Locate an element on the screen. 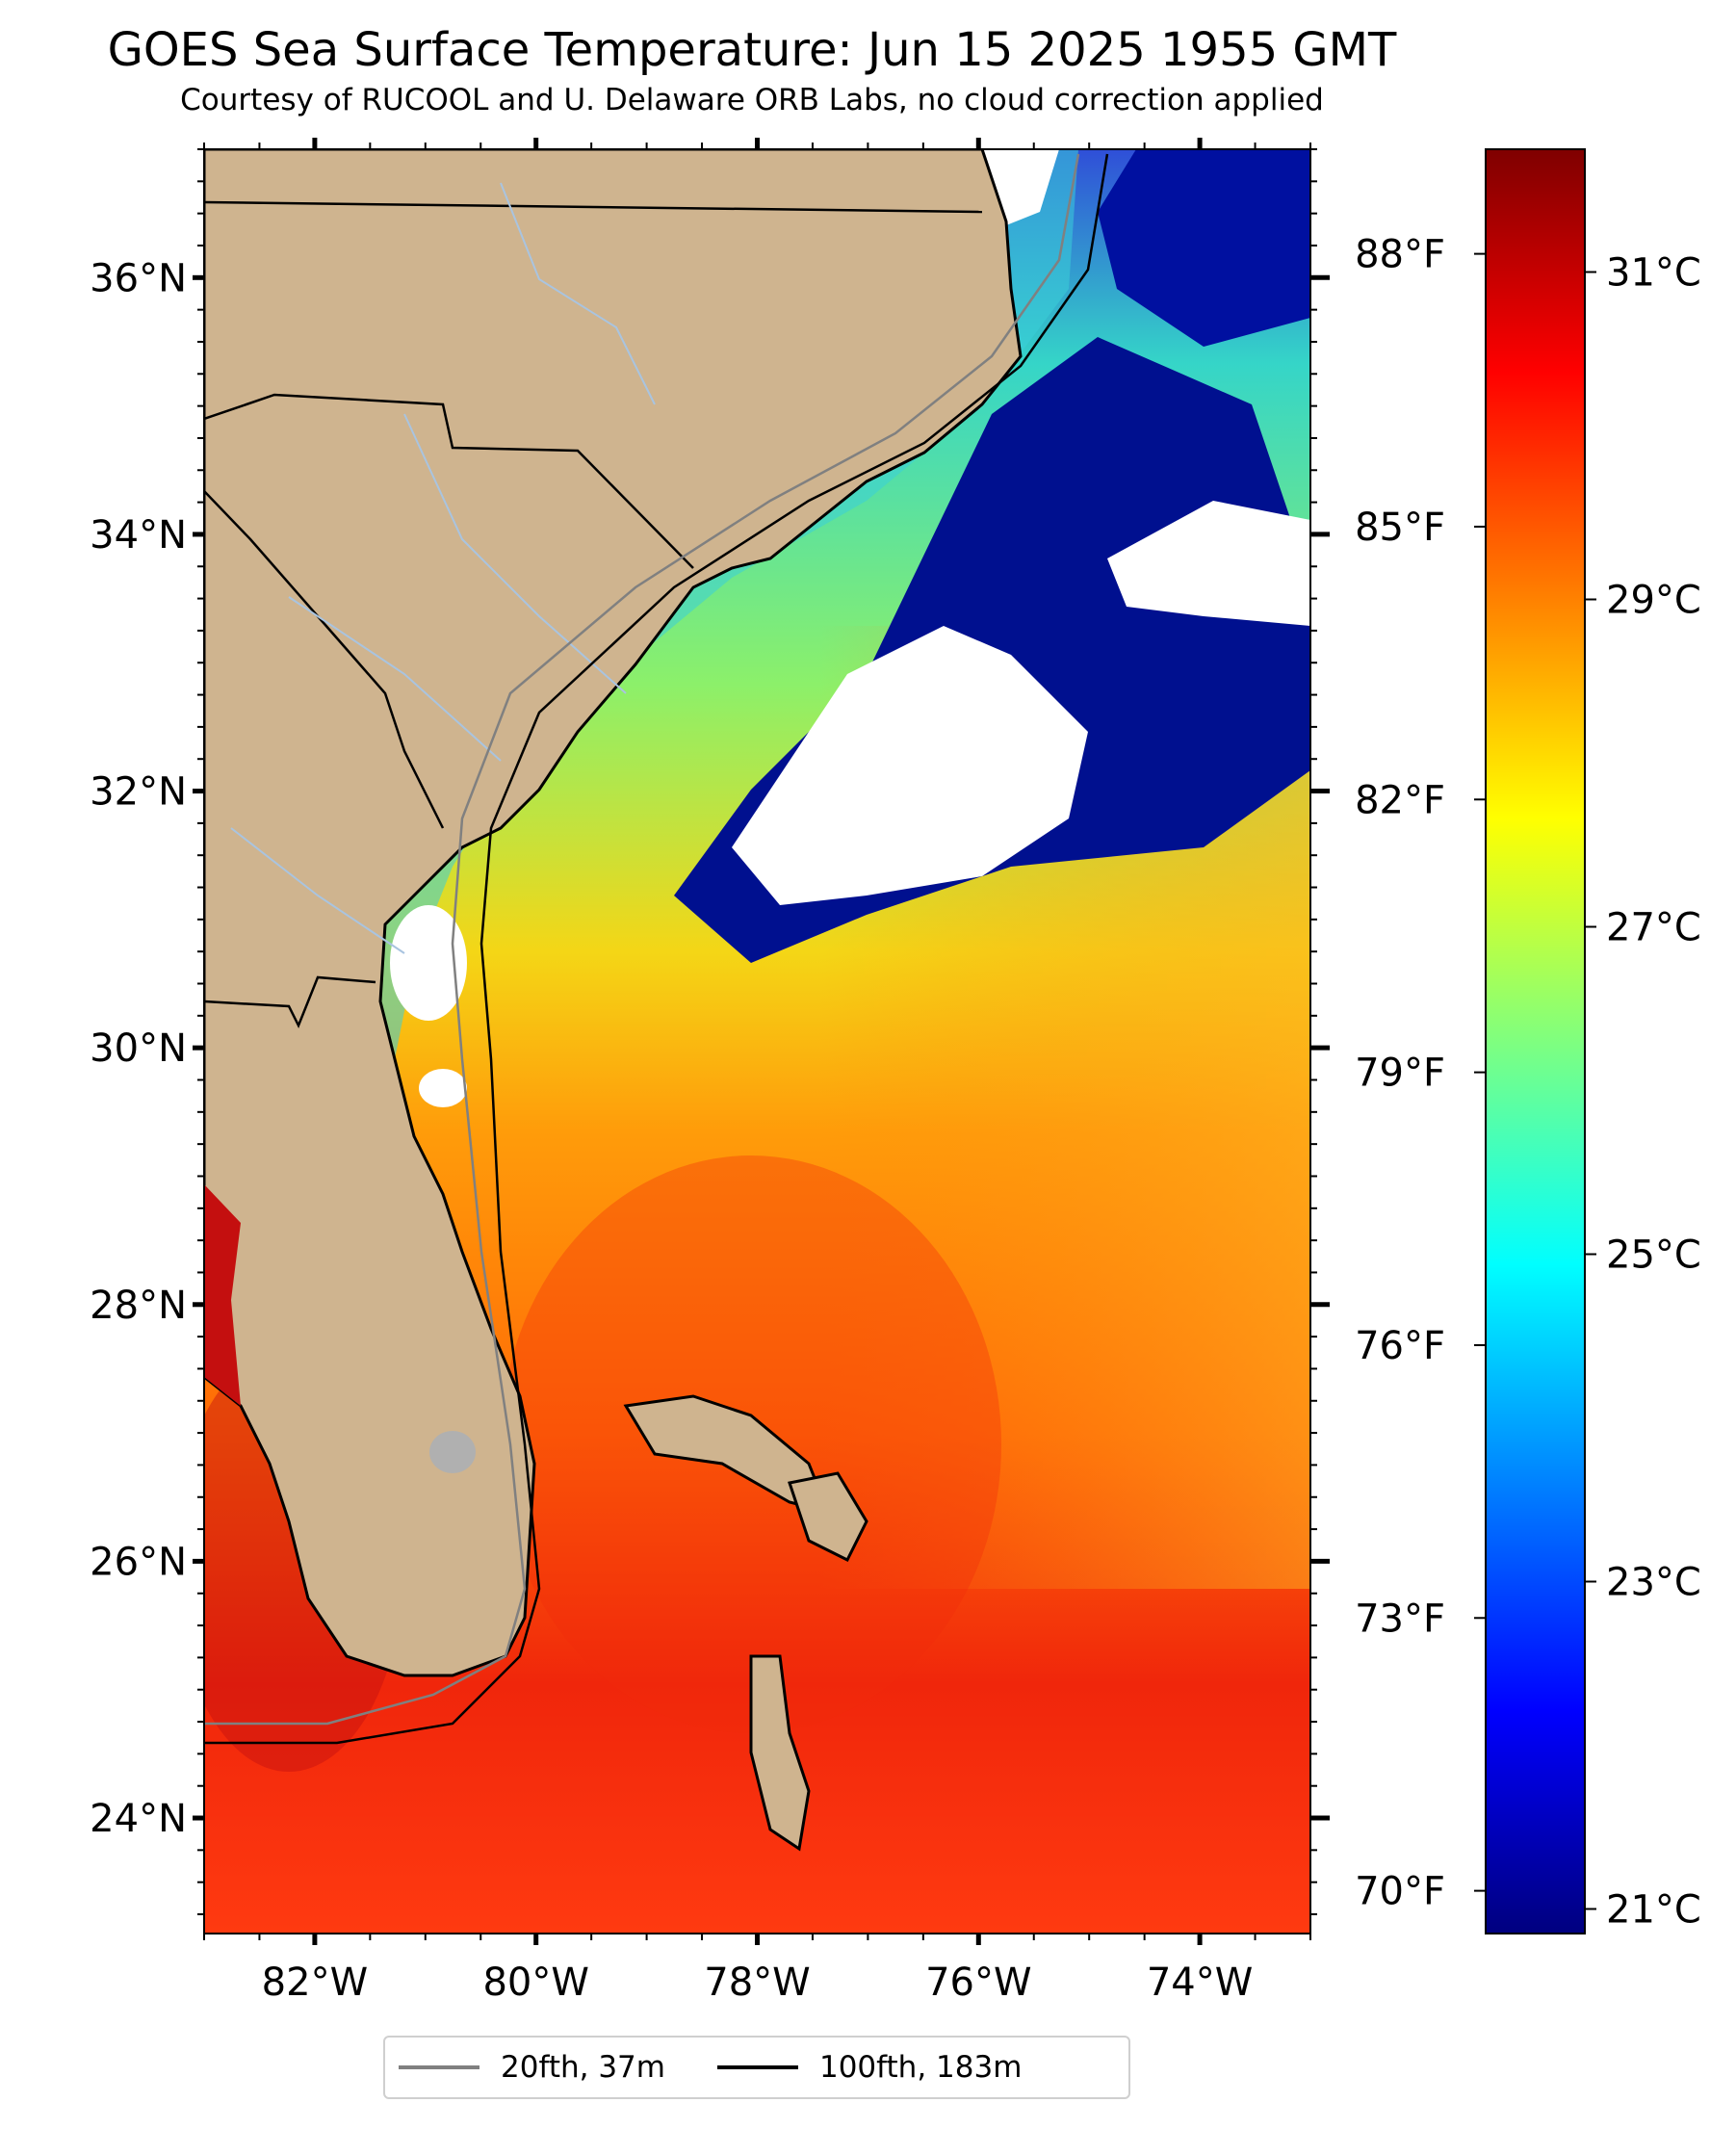 The width and height of the screenshot is (1736, 2129). lat-tick-label: 32°N is located at coordinates (138, 792).